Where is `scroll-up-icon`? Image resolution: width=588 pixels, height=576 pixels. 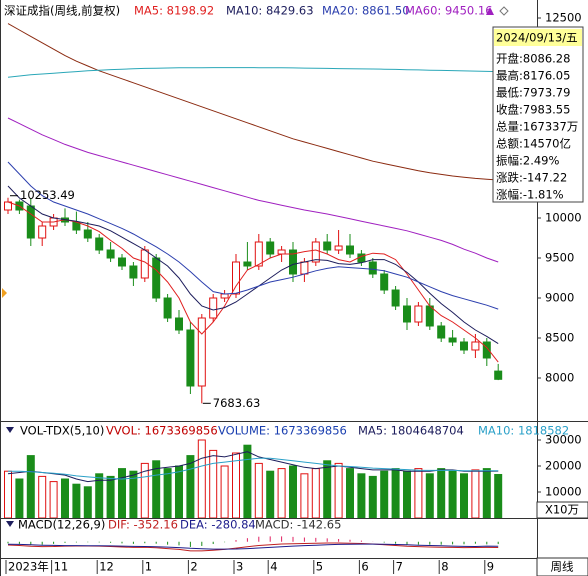
scroll-up-icon is located at coordinates (490, 11).